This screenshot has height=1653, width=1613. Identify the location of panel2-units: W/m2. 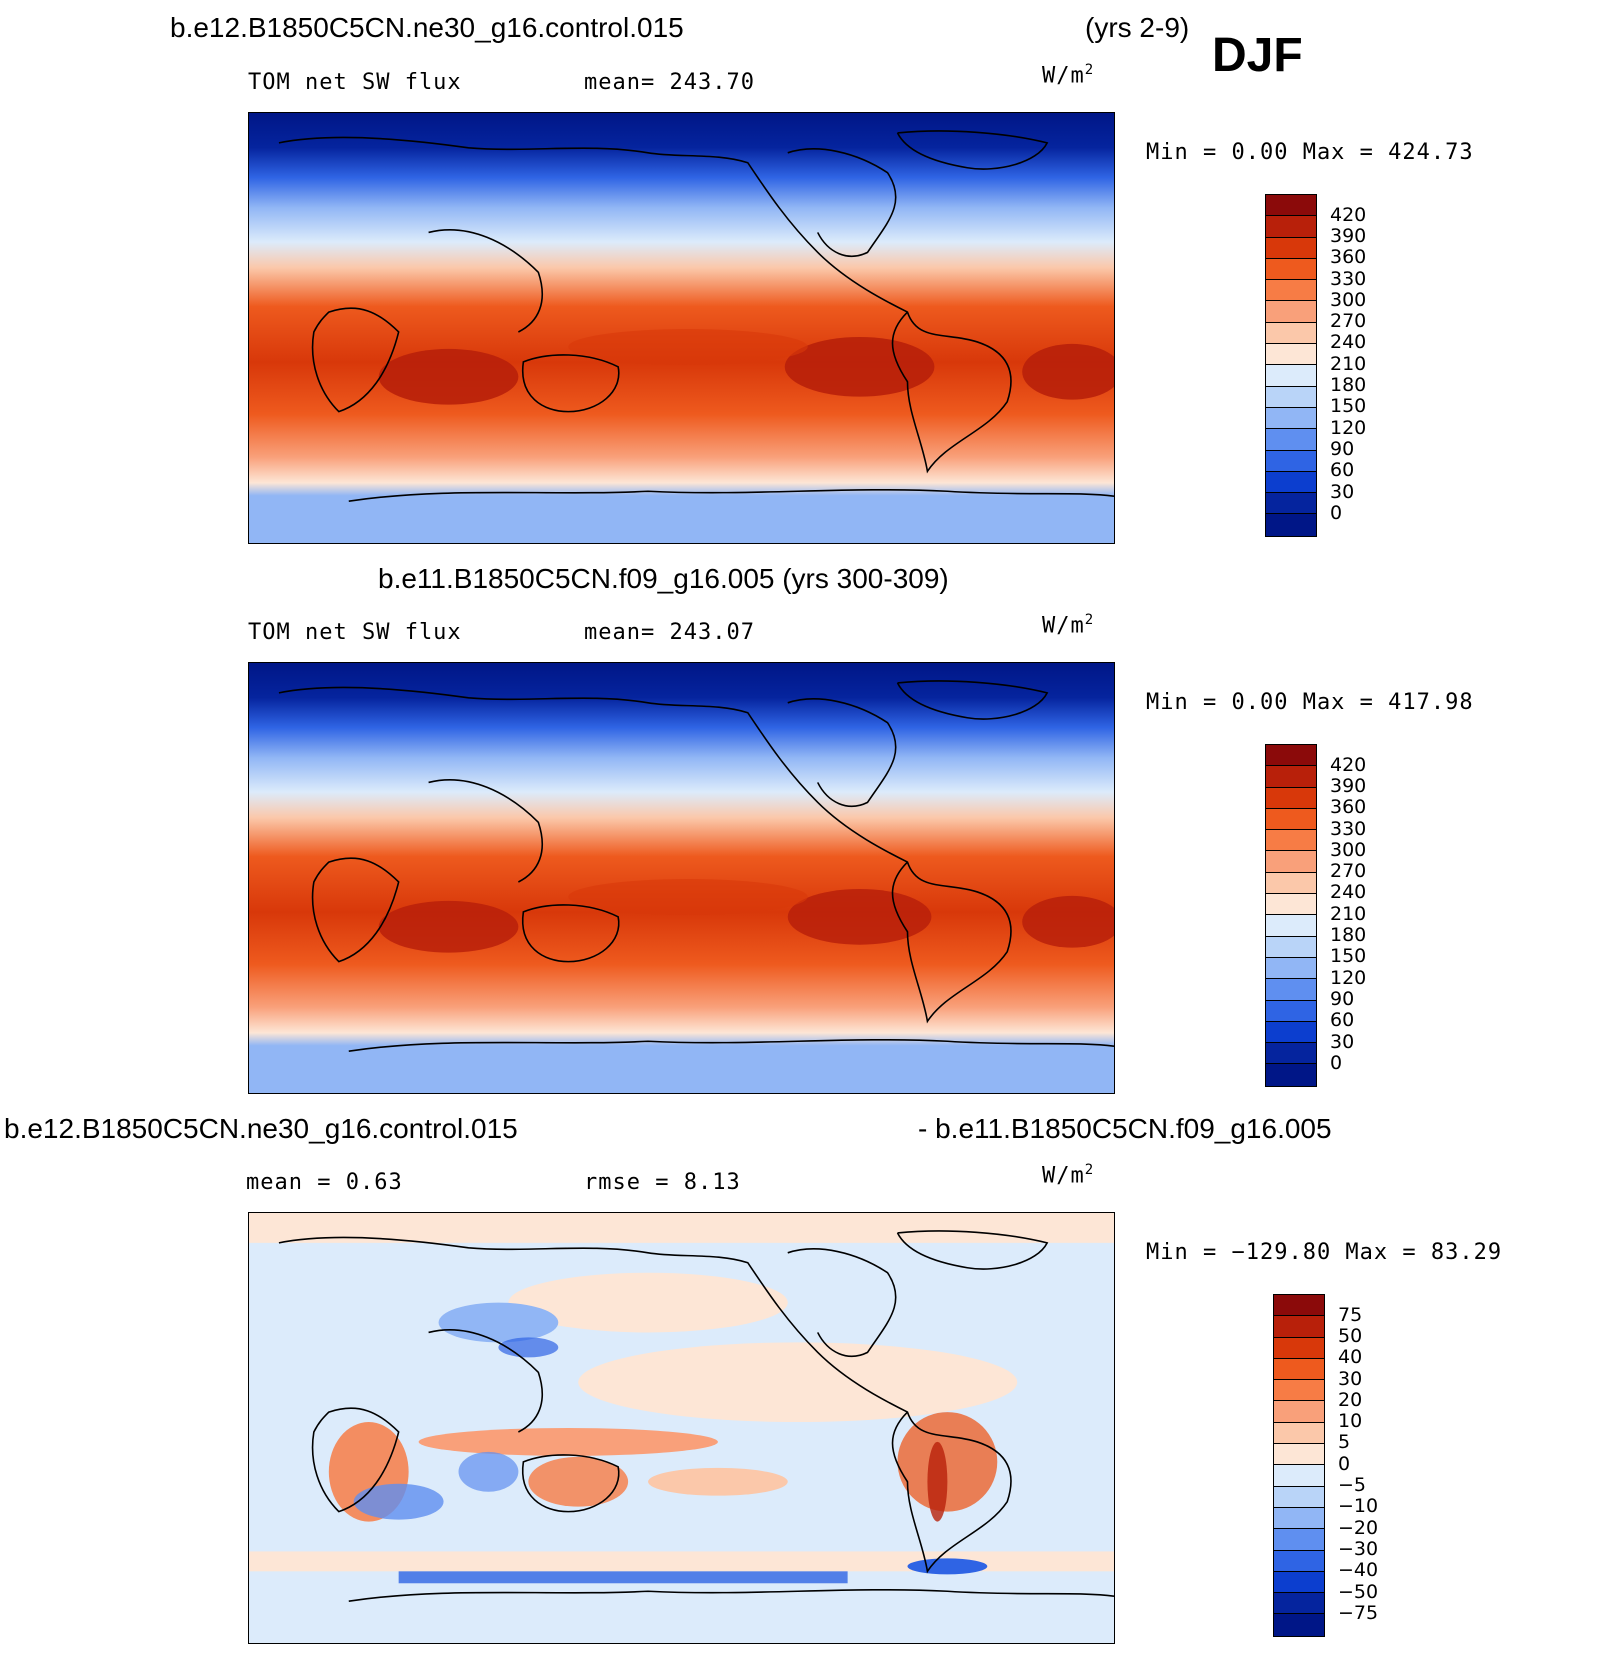
(1068, 625).